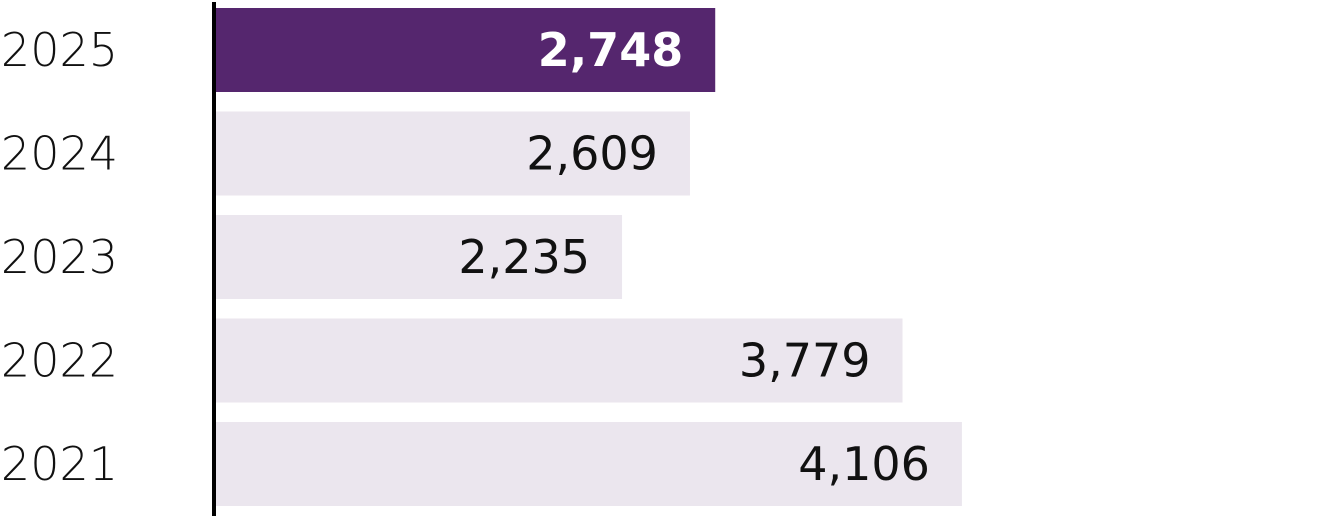 The image size is (1320, 516). I want to click on bar-2025, so click(466, 50).